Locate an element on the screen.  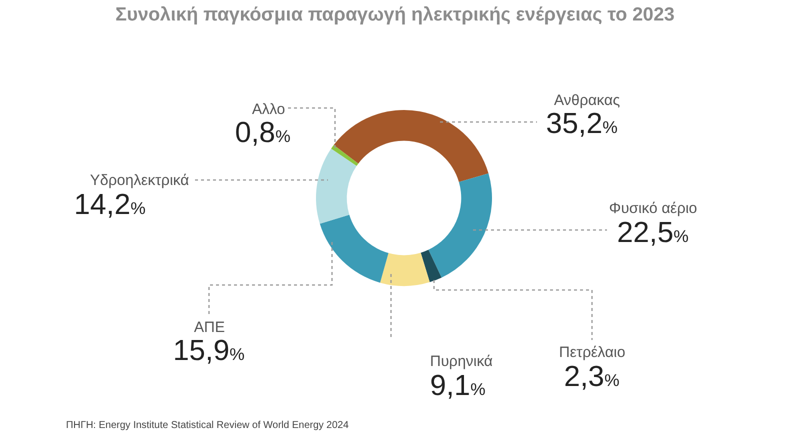
chart-title: Συνολική παγκόσμια παραγωγή ηλεκτρικής ενέργειας το 2023 is located at coordinates (395, 15).